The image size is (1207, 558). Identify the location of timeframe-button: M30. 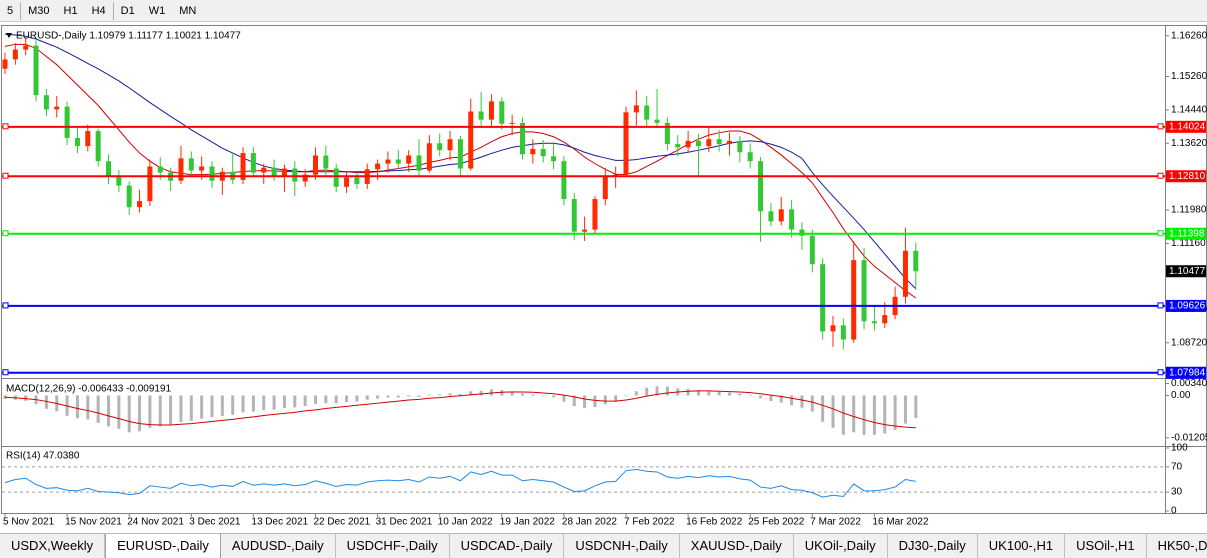
(39, 10).